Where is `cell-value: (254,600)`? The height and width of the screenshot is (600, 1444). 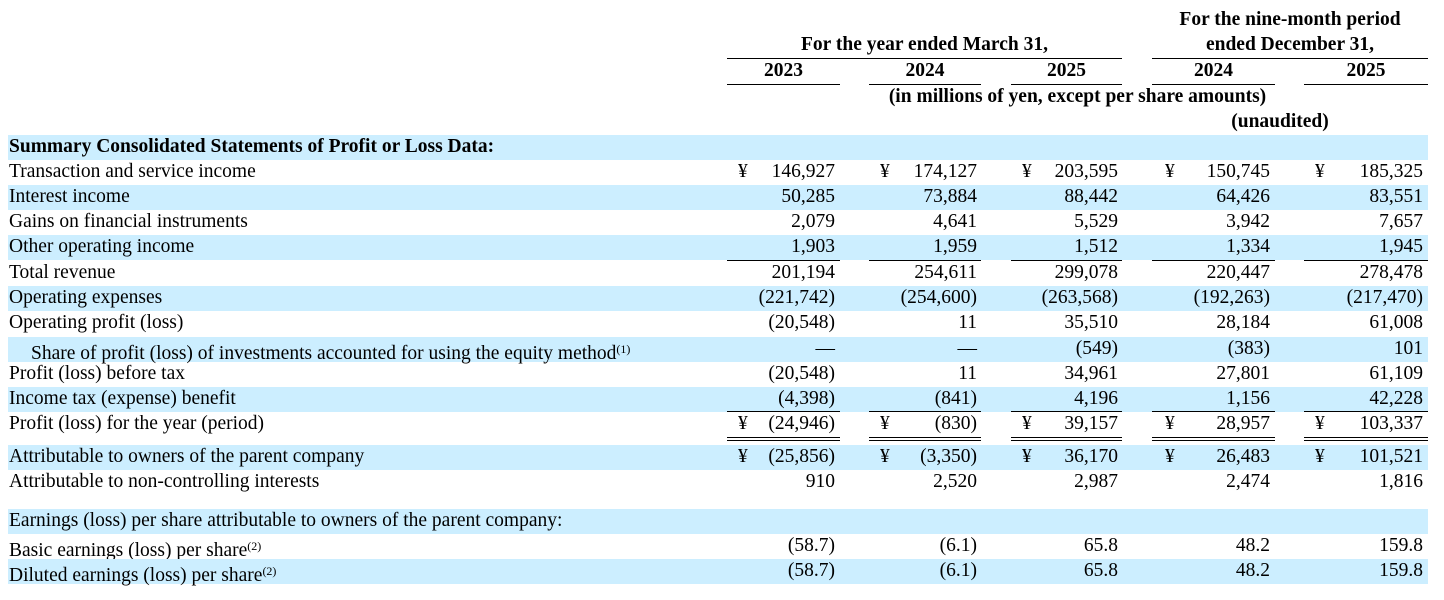 cell-value: (254,600) is located at coordinates (938, 297).